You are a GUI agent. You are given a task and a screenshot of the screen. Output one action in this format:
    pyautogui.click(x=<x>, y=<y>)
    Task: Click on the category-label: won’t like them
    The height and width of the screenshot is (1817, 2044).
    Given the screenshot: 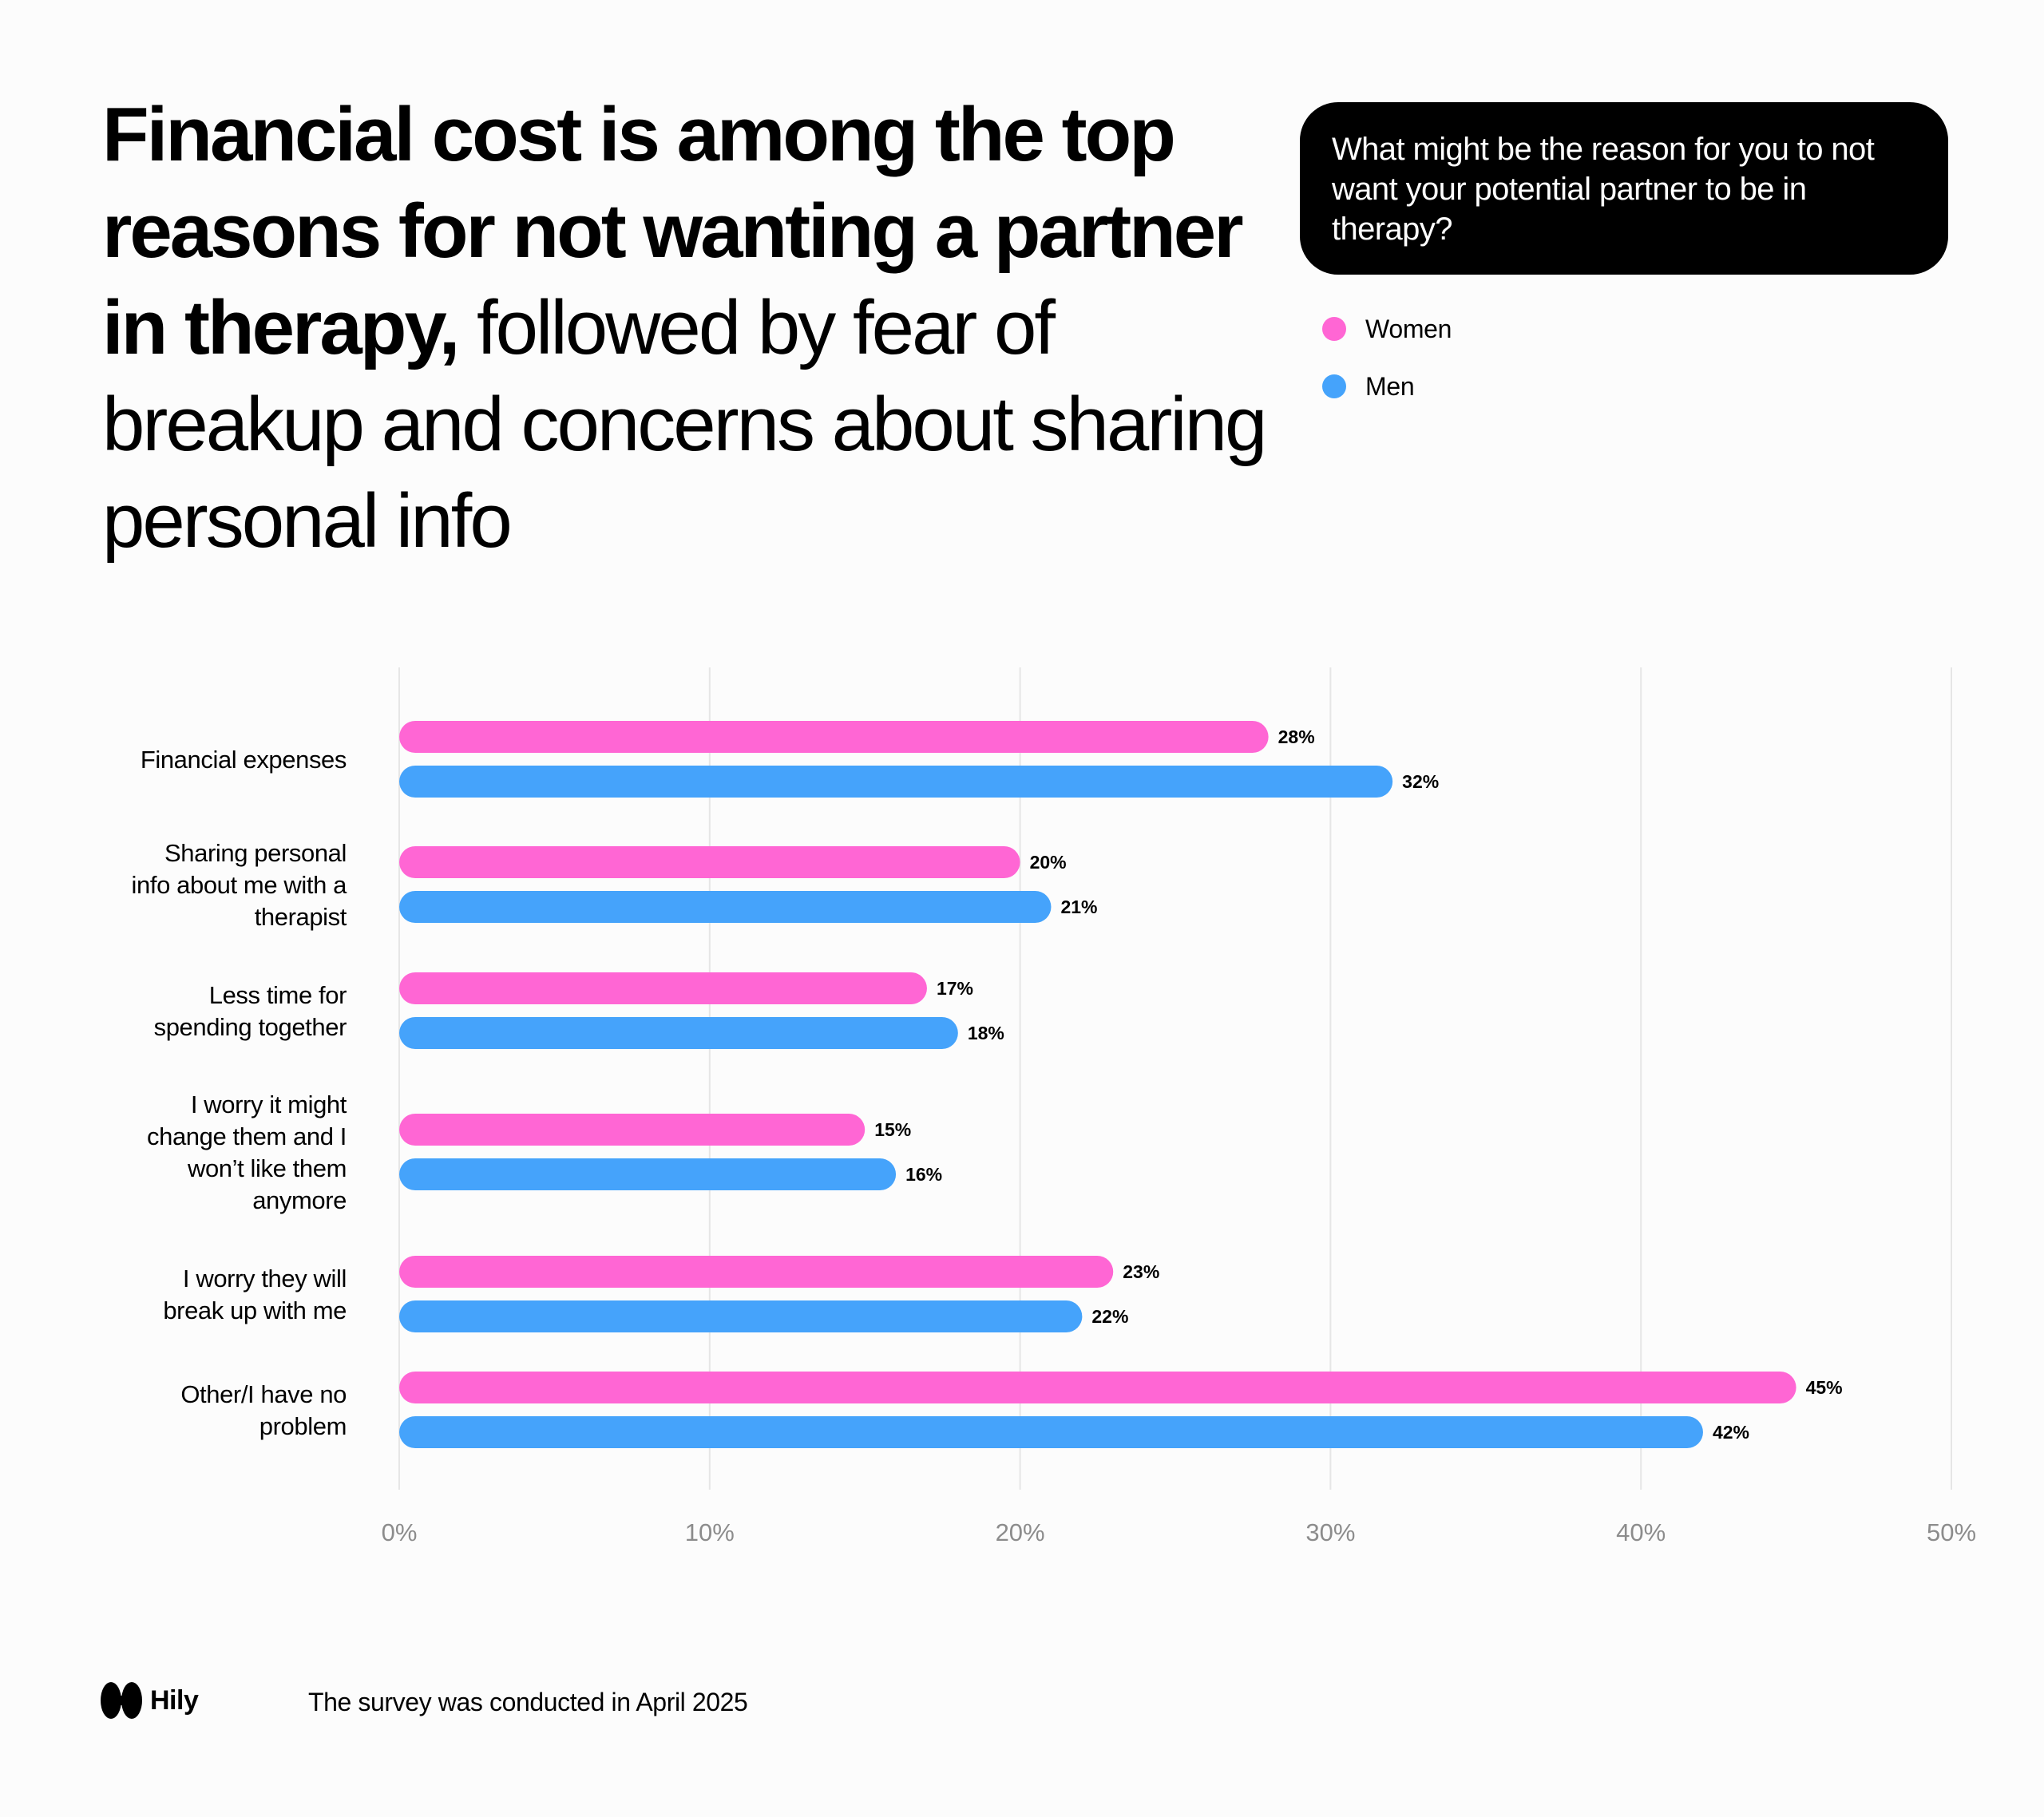 What is the action you would take?
    pyautogui.click(x=267, y=1168)
    